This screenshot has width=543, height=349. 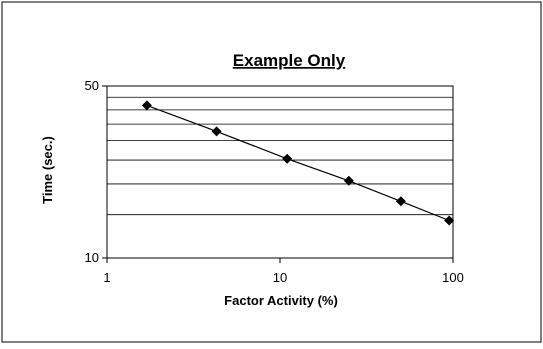 I want to click on x-tick-label-100: 100, so click(x=453, y=277).